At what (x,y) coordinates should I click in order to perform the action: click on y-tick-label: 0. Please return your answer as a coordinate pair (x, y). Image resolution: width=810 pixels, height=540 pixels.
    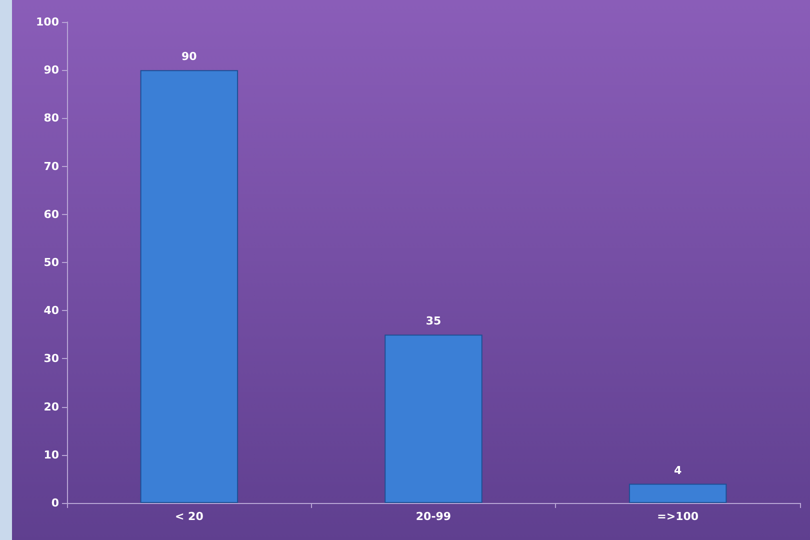
    Looking at the image, I should click on (55, 503).